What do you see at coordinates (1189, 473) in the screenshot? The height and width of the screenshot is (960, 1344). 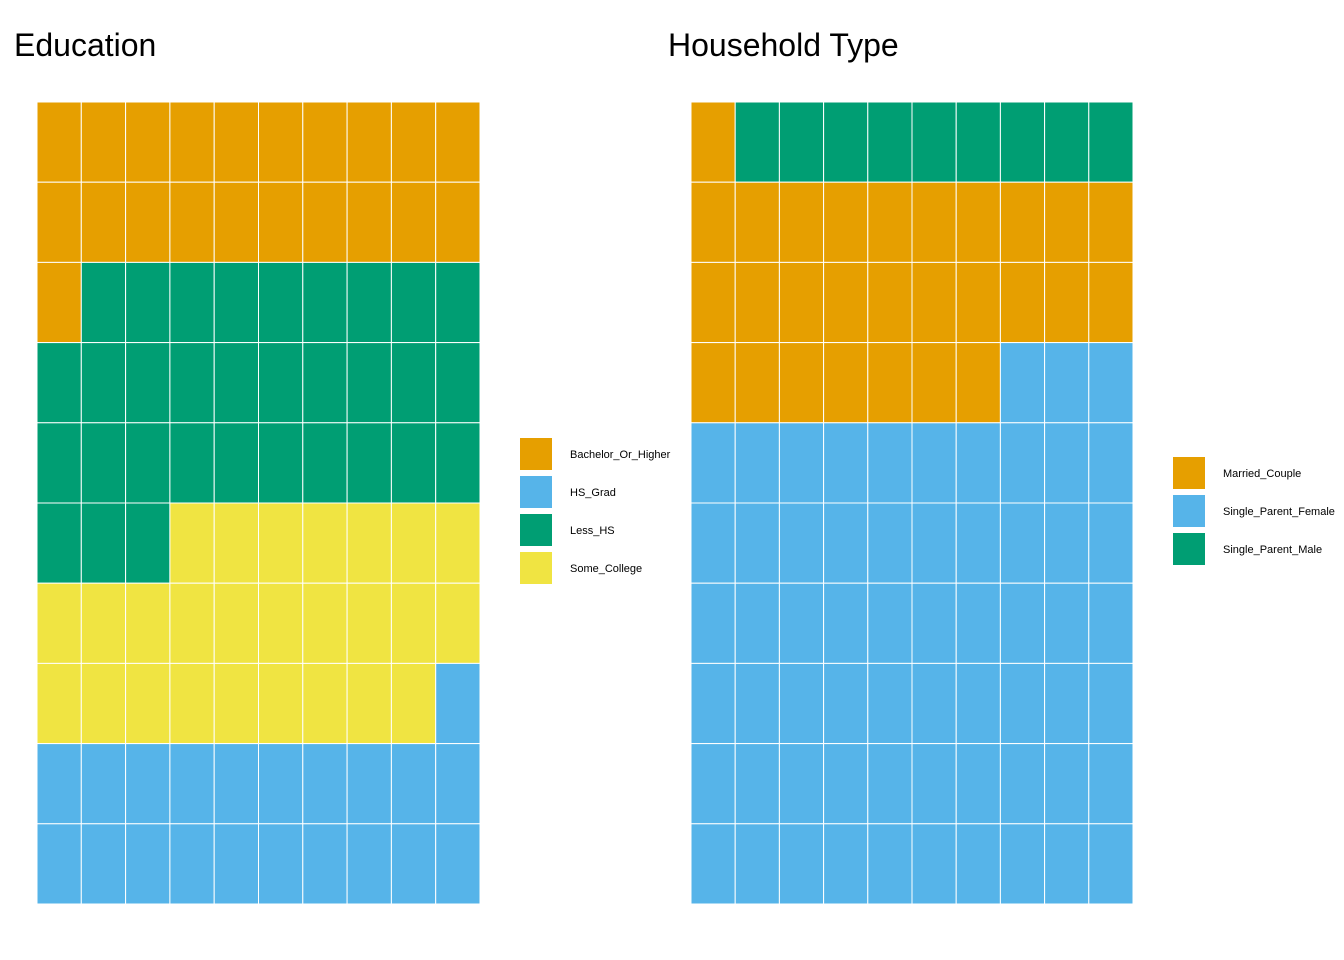 I see `legend-key-married-couple` at bounding box center [1189, 473].